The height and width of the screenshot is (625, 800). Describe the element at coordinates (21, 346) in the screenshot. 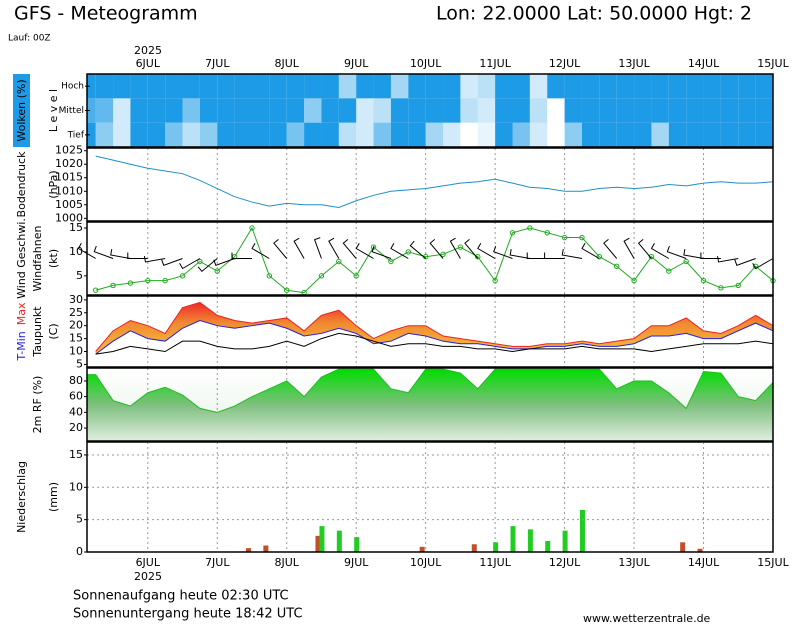

I see `legend-entry: T-Min` at that location.